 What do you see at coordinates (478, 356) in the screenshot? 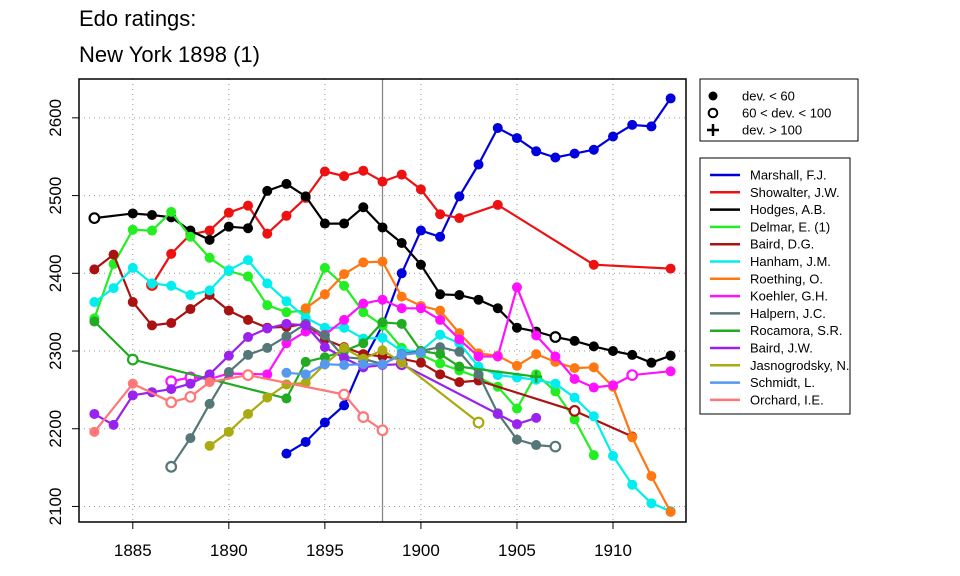
I see `point-koehler-g-h-1903` at bounding box center [478, 356].